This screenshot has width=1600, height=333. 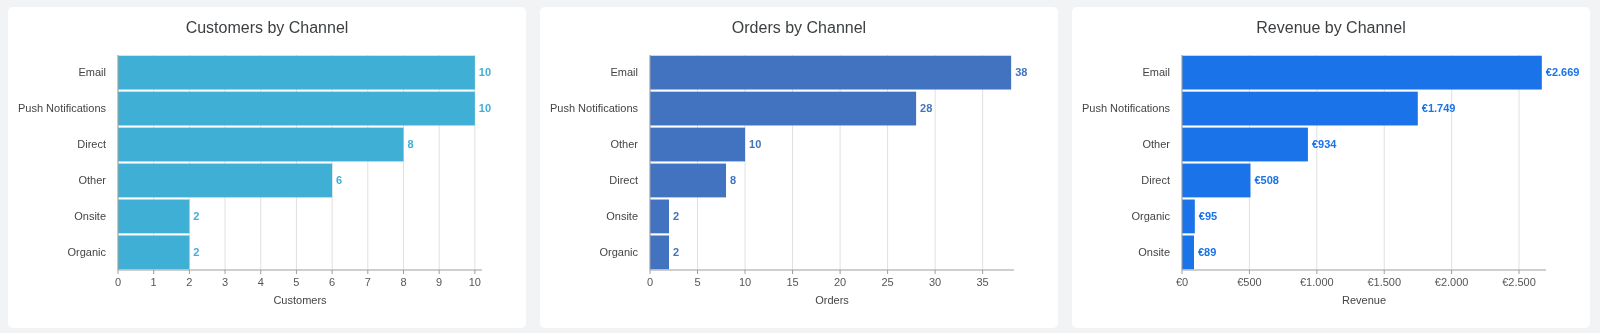 I want to click on x-tick-label: €2.500, so click(x=1519, y=282).